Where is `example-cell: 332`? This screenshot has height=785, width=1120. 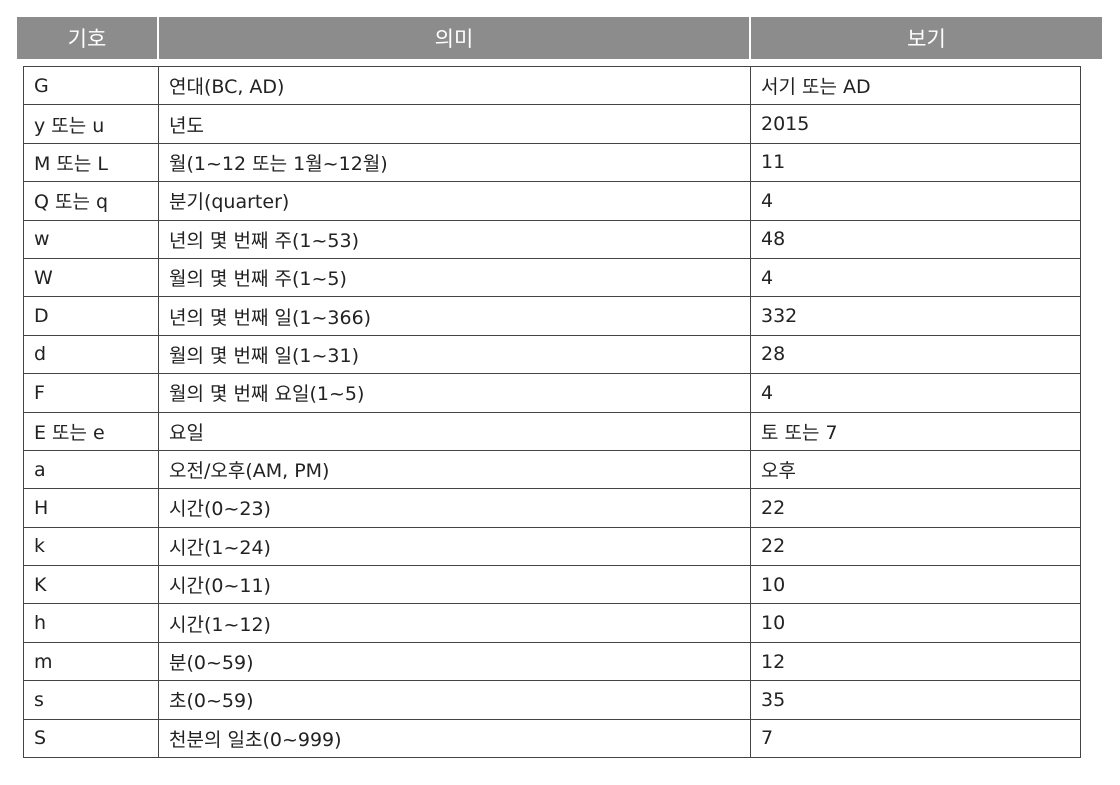 example-cell: 332 is located at coordinates (915, 316).